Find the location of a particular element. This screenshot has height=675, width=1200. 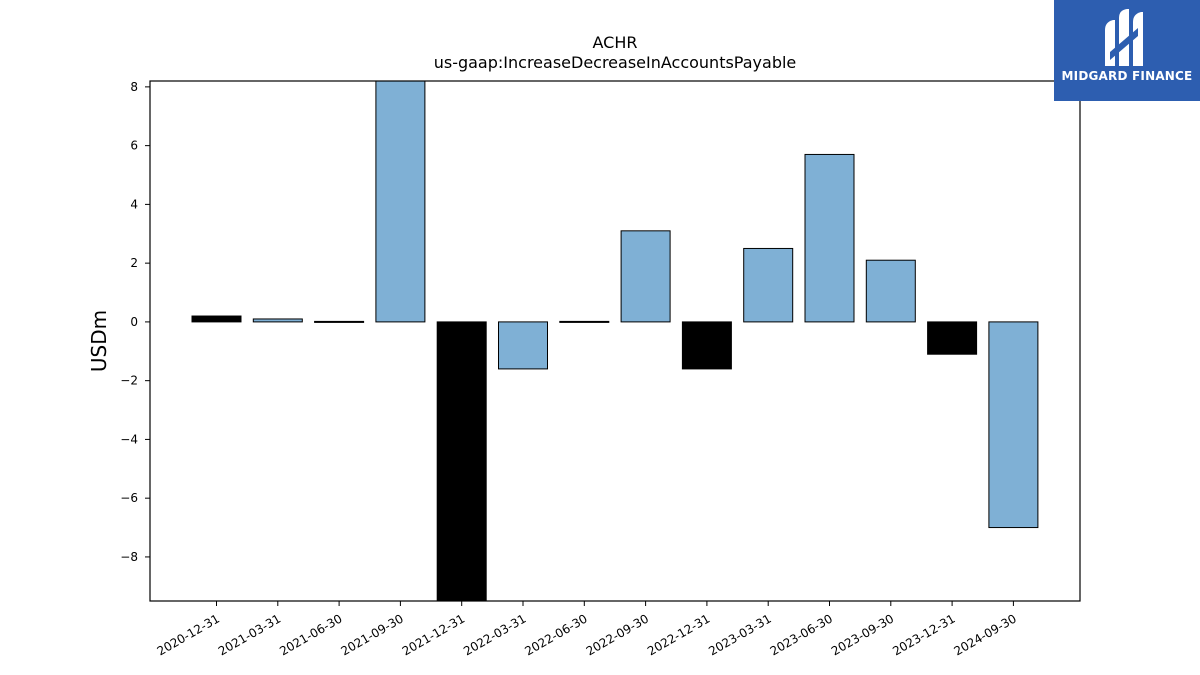

x-tick-label: 2023-03-31 is located at coordinates (739, 634).